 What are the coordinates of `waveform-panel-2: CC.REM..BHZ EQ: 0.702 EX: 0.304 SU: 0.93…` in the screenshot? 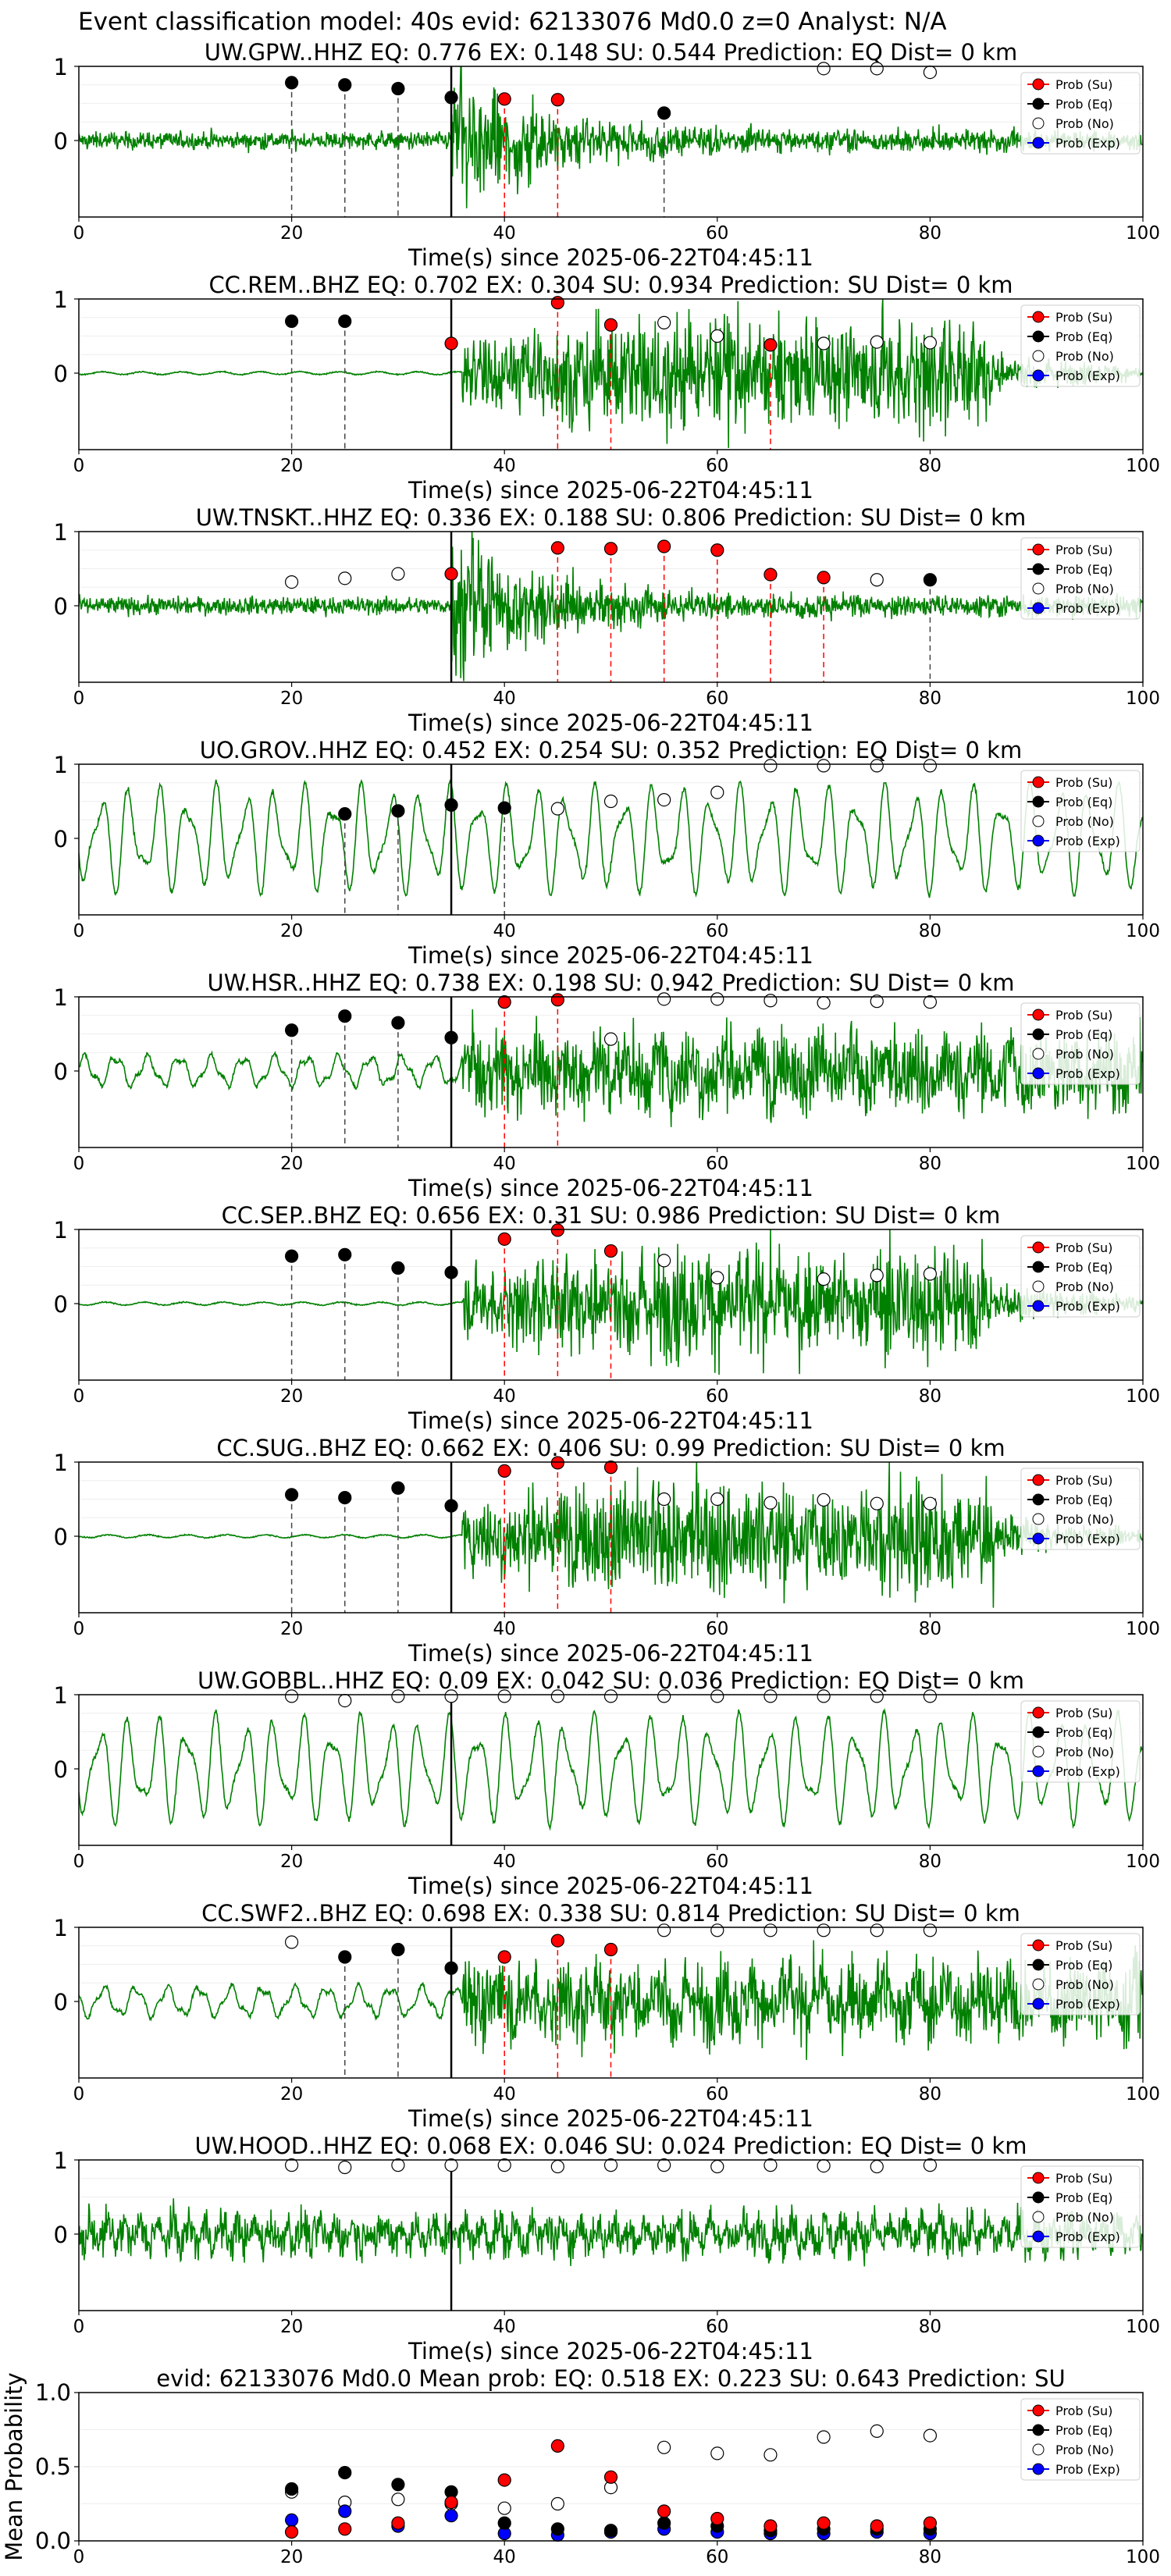 It's located at (607, 387).